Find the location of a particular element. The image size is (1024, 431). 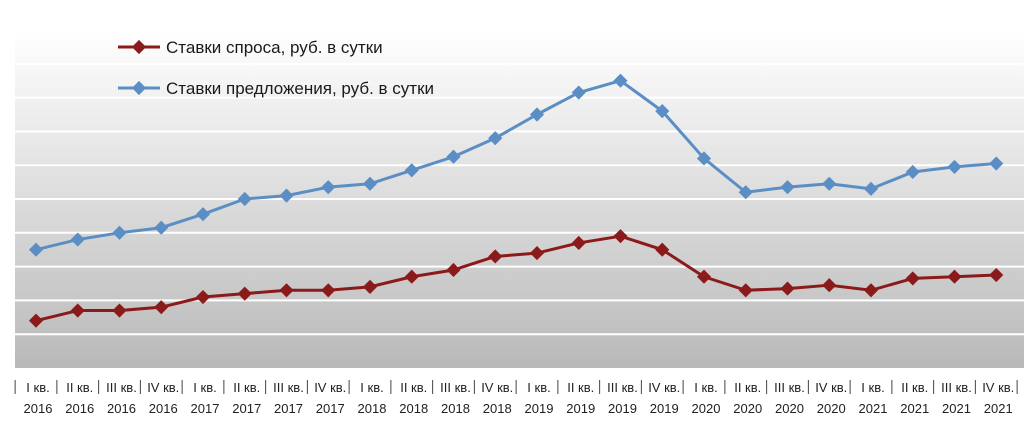

legend-label-demand: Ставки спроса, руб. в сутки is located at coordinates (274, 47).